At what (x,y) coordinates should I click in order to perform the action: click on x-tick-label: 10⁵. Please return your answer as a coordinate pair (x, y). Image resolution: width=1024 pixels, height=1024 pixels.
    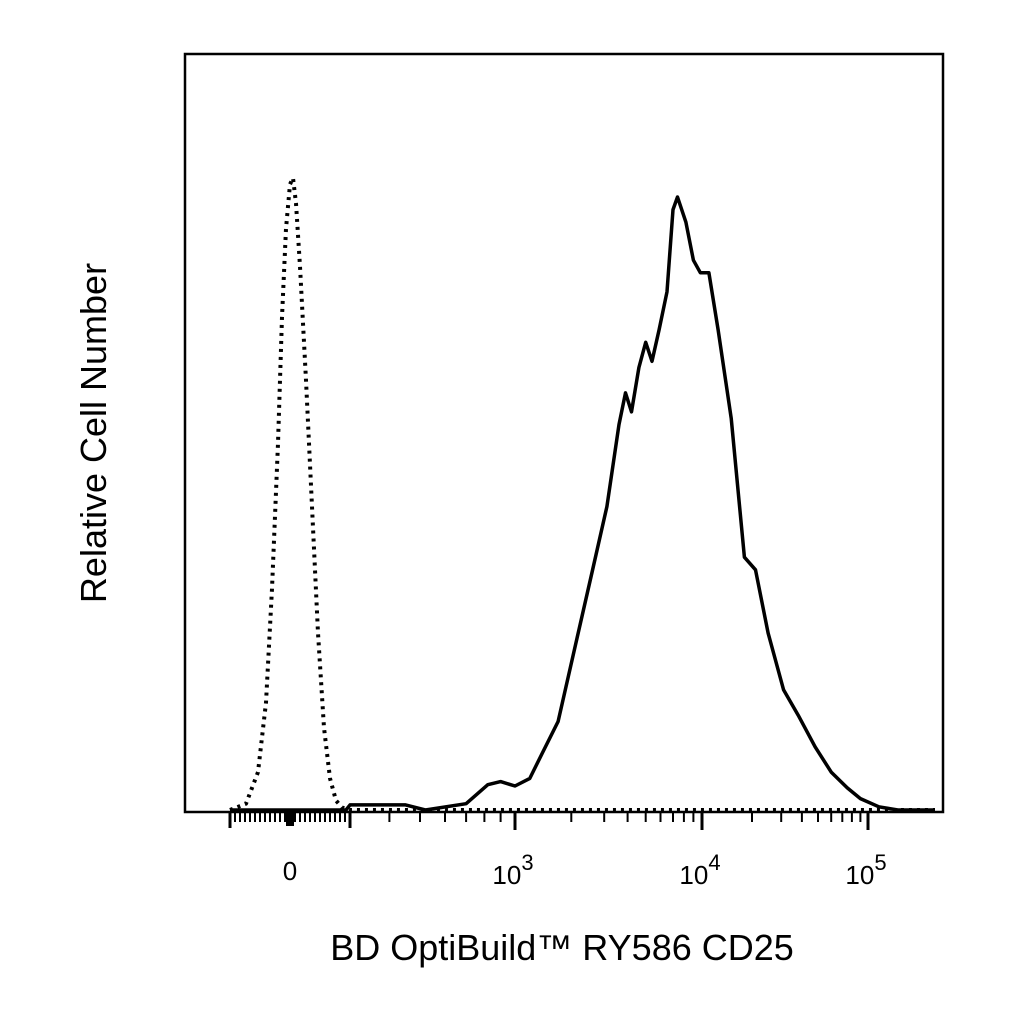
    Looking at the image, I should click on (865, 870).